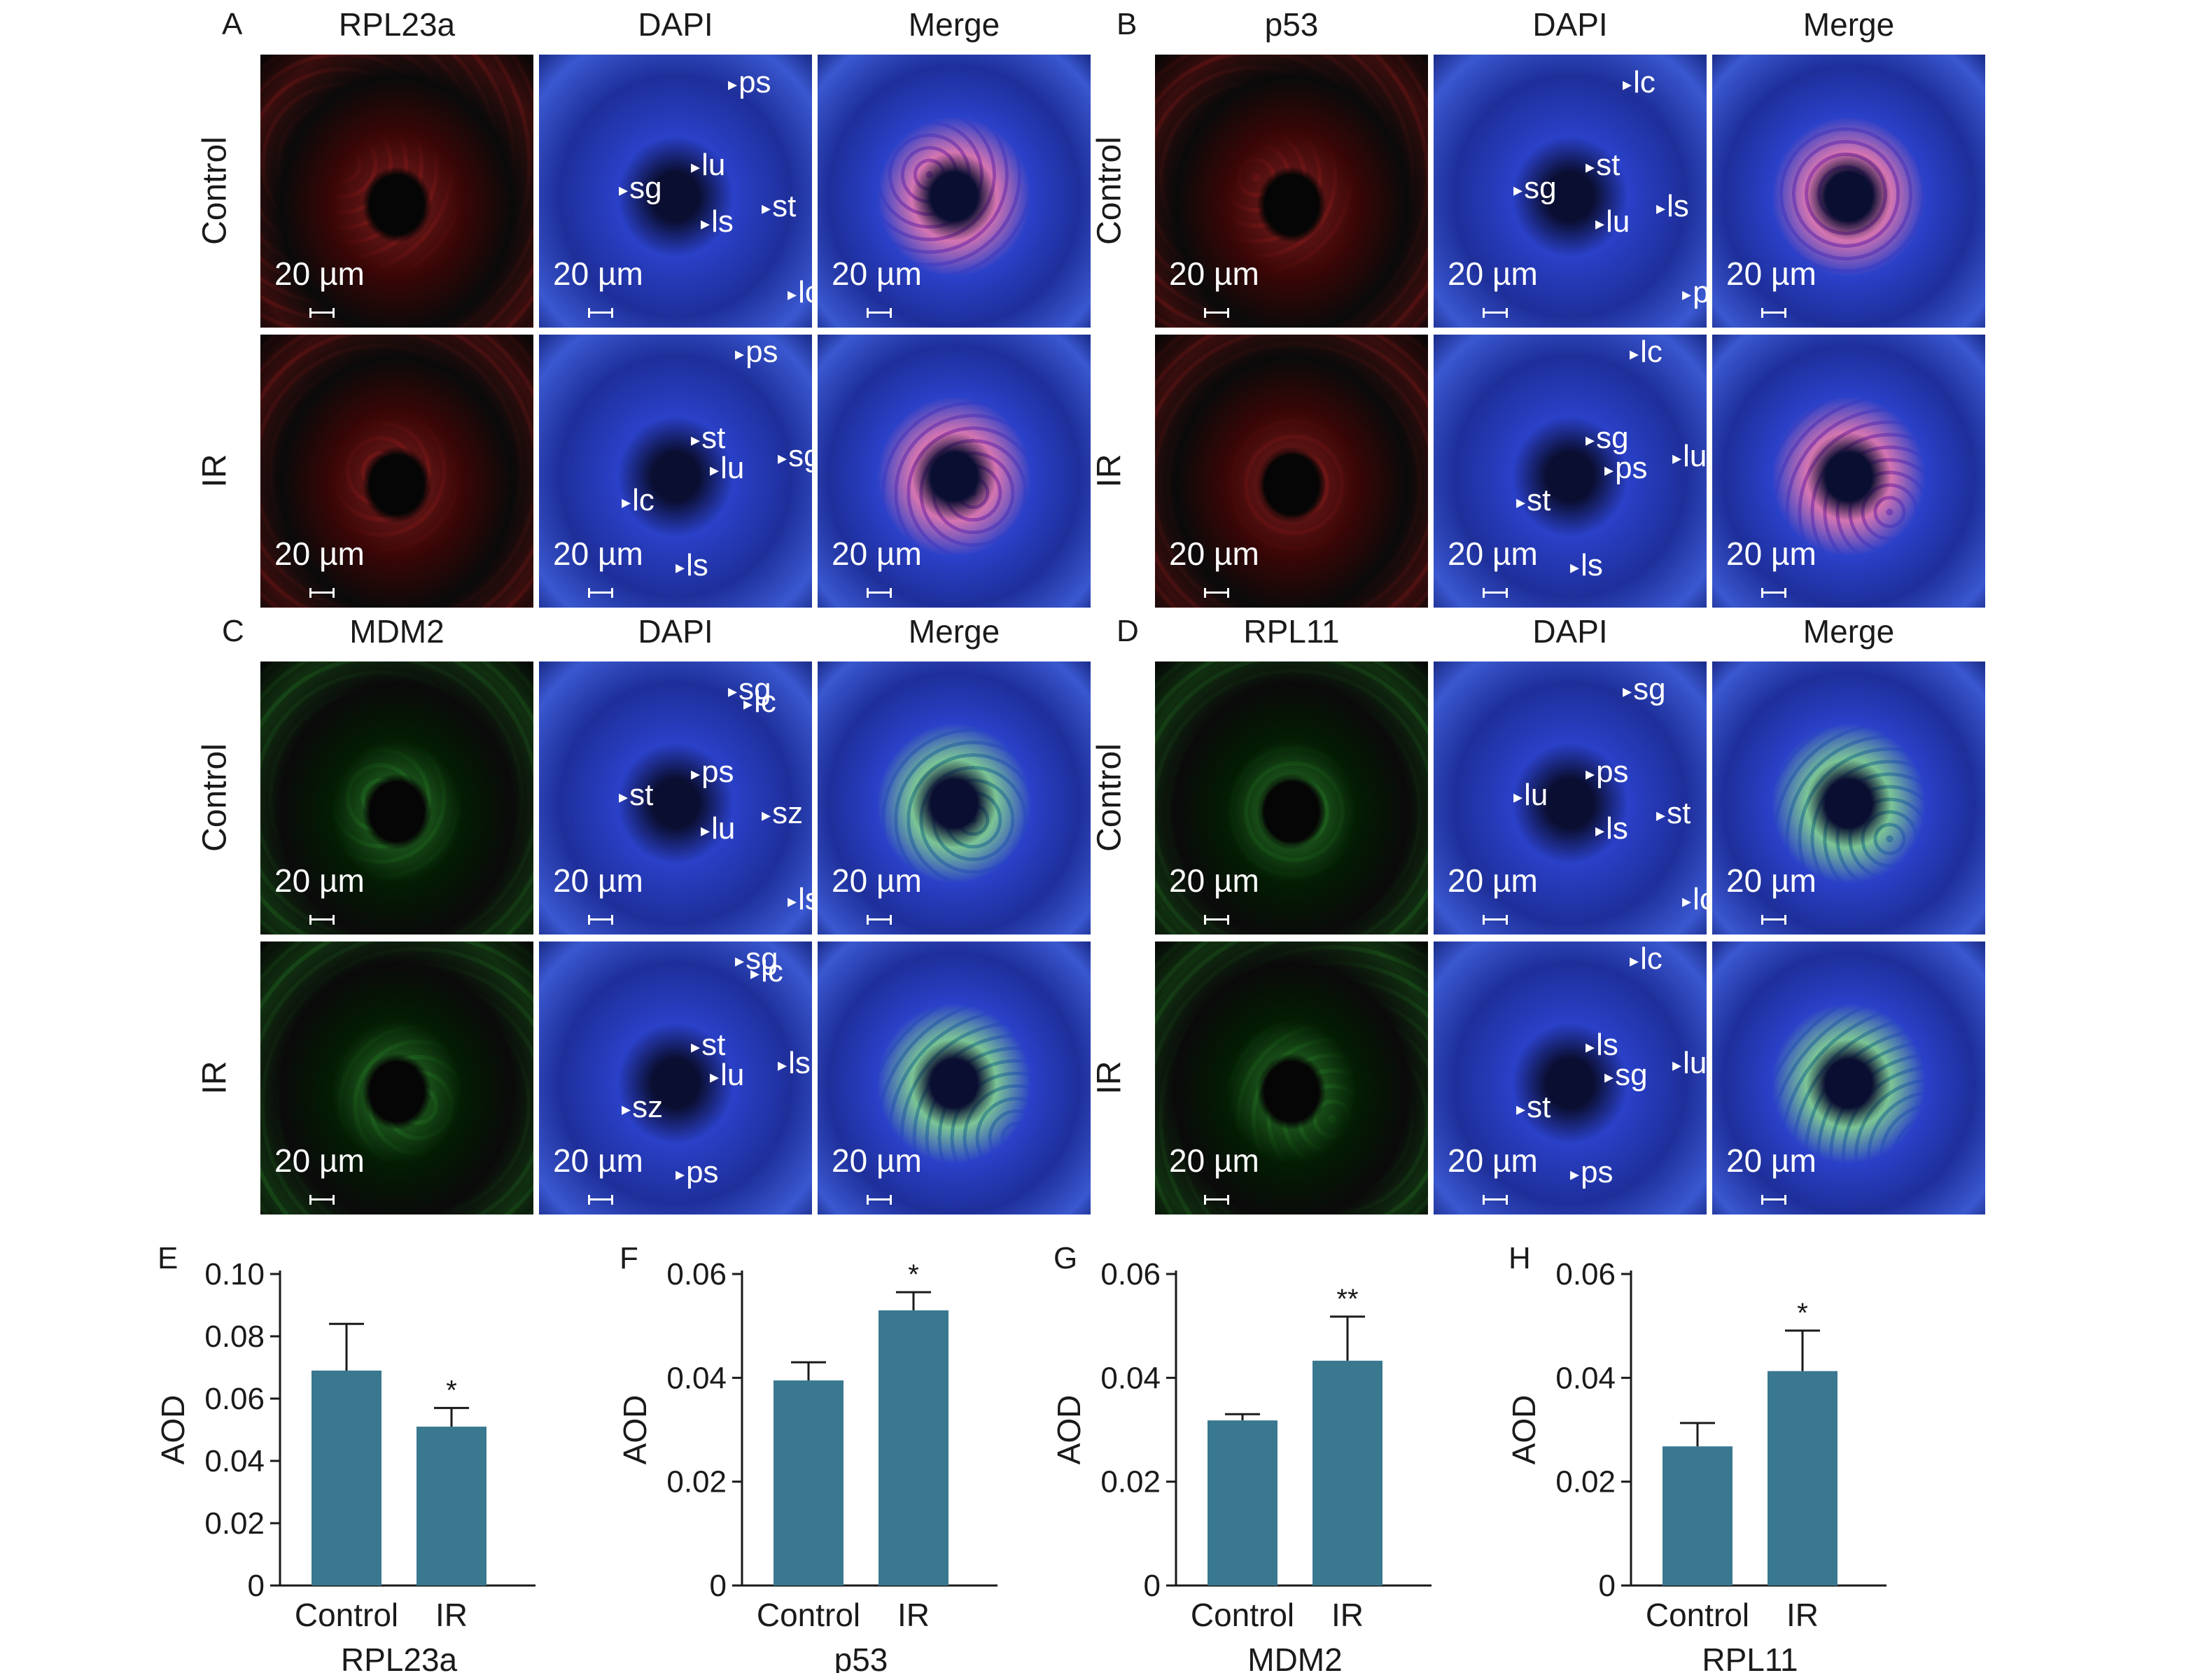 The width and height of the screenshot is (2205, 1680). What do you see at coordinates (1291, 631) in the screenshot?
I see `column-label: RPL11` at bounding box center [1291, 631].